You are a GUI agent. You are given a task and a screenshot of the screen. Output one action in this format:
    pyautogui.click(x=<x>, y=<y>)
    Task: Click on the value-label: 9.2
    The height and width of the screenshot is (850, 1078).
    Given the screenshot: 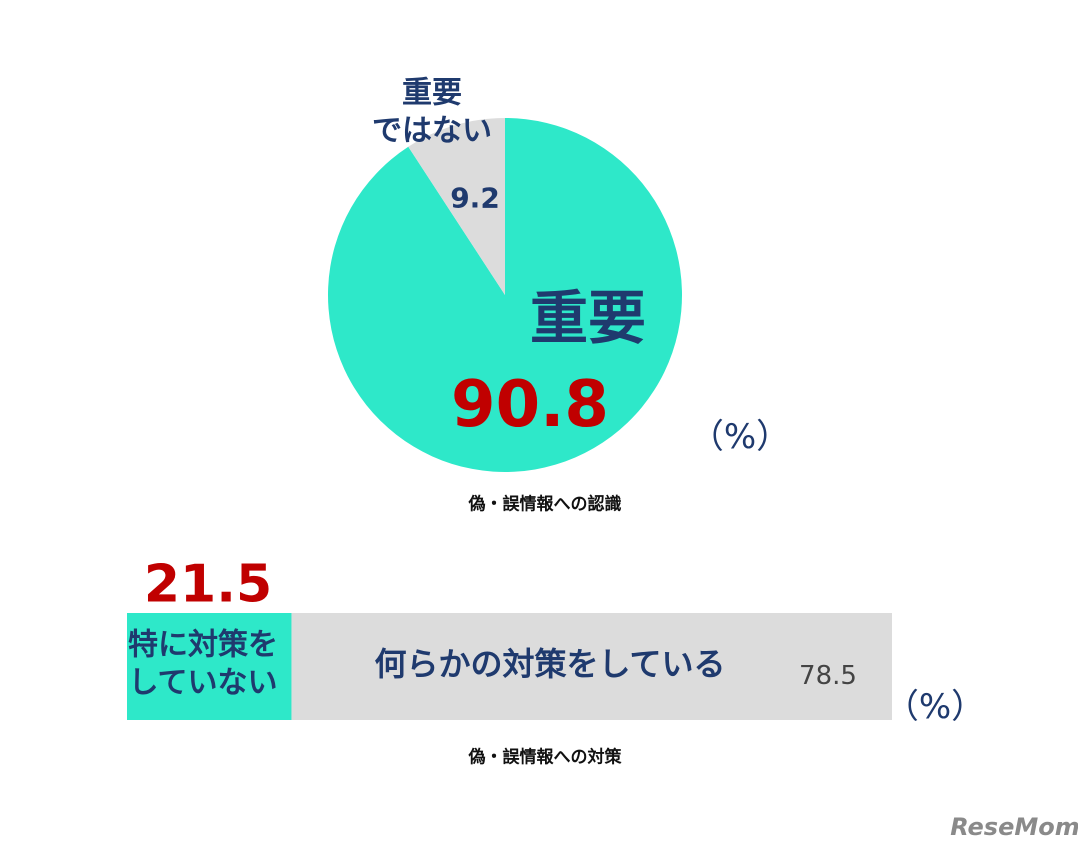 What is the action you would take?
    pyautogui.click(x=475, y=198)
    